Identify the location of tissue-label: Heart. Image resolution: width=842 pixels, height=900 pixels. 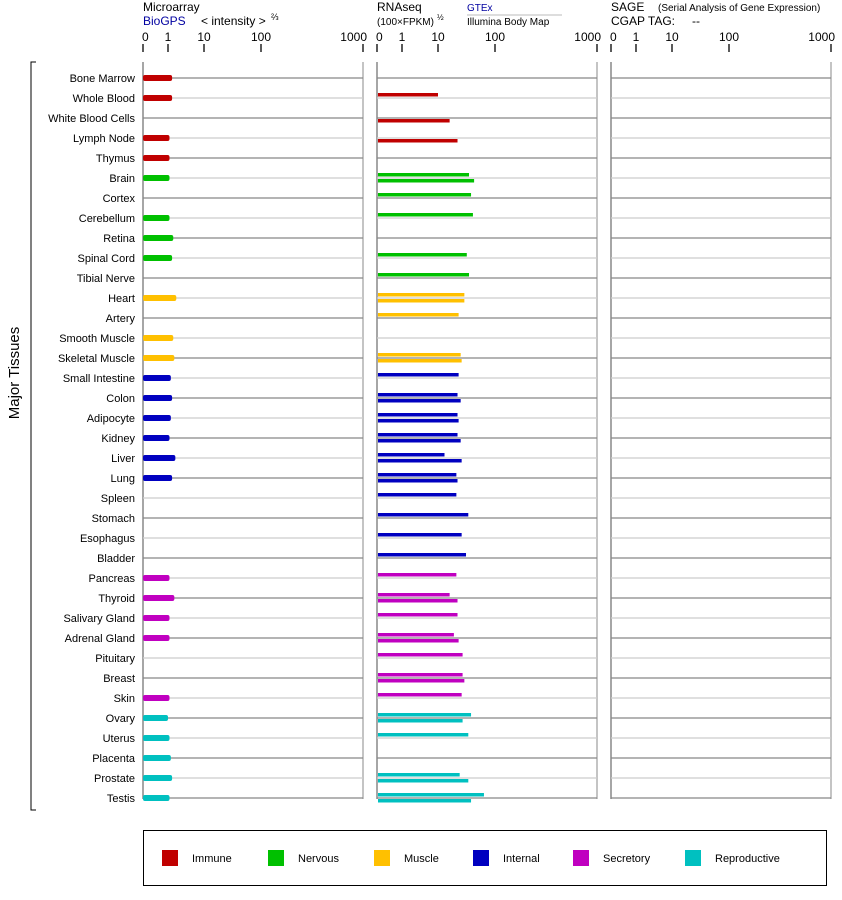
(121, 299).